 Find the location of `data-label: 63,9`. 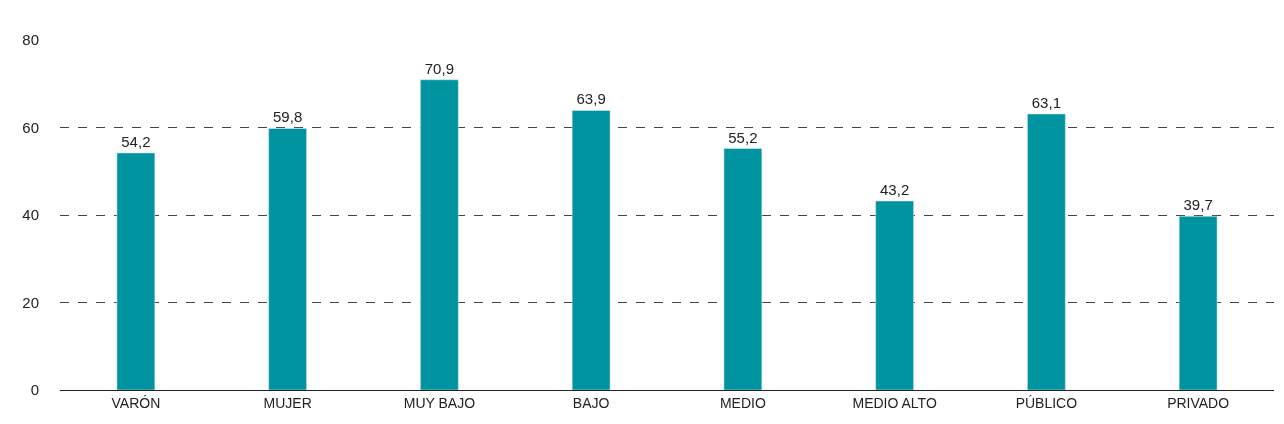

data-label: 63,9 is located at coordinates (591, 99).